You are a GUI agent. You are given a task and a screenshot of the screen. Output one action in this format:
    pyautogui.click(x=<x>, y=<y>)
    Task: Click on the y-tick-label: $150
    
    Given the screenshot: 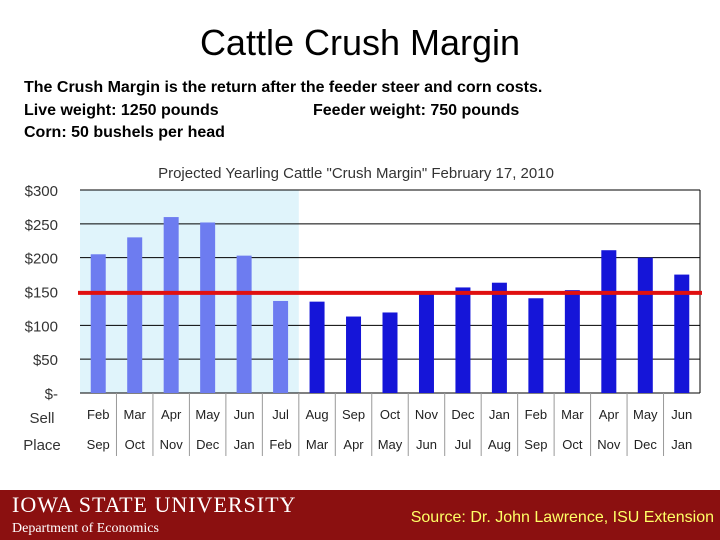 What is the action you would take?
    pyautogui.click(x=41, y=293)
    